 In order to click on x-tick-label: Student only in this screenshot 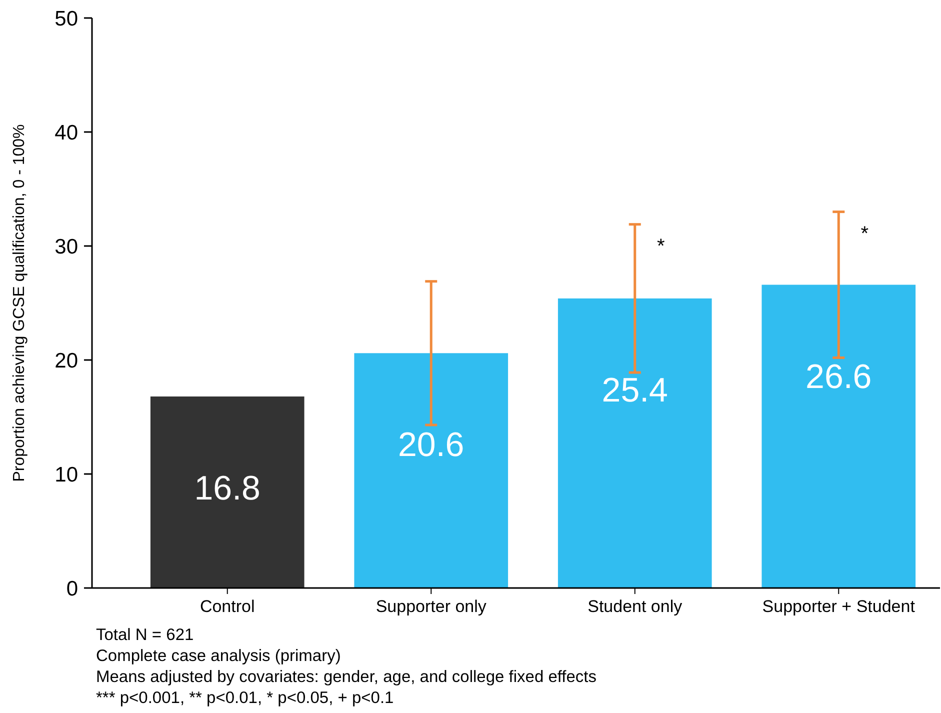, I will do `click(635, 606)`.